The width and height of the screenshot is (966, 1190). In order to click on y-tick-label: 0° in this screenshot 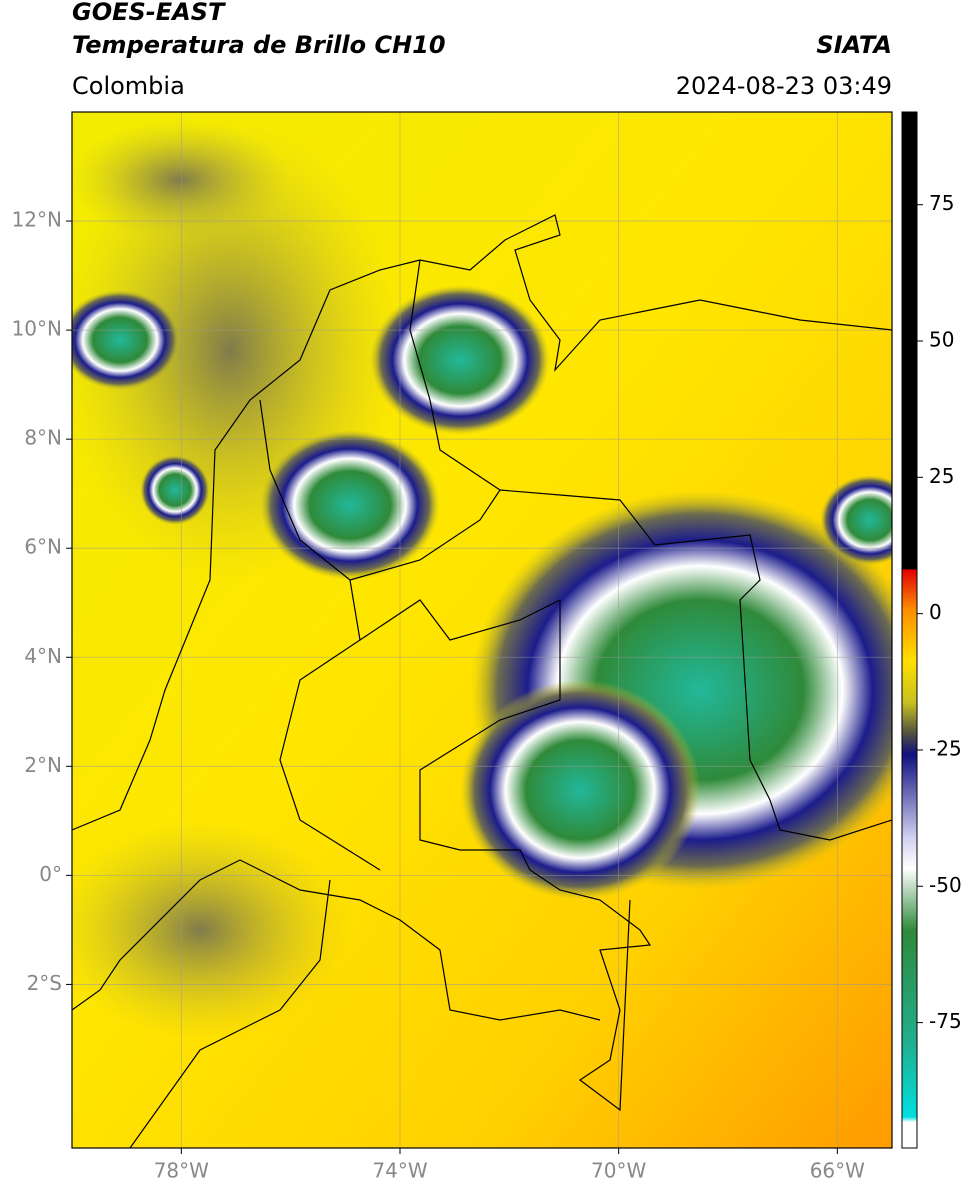, I will do `click(50, 874)`.